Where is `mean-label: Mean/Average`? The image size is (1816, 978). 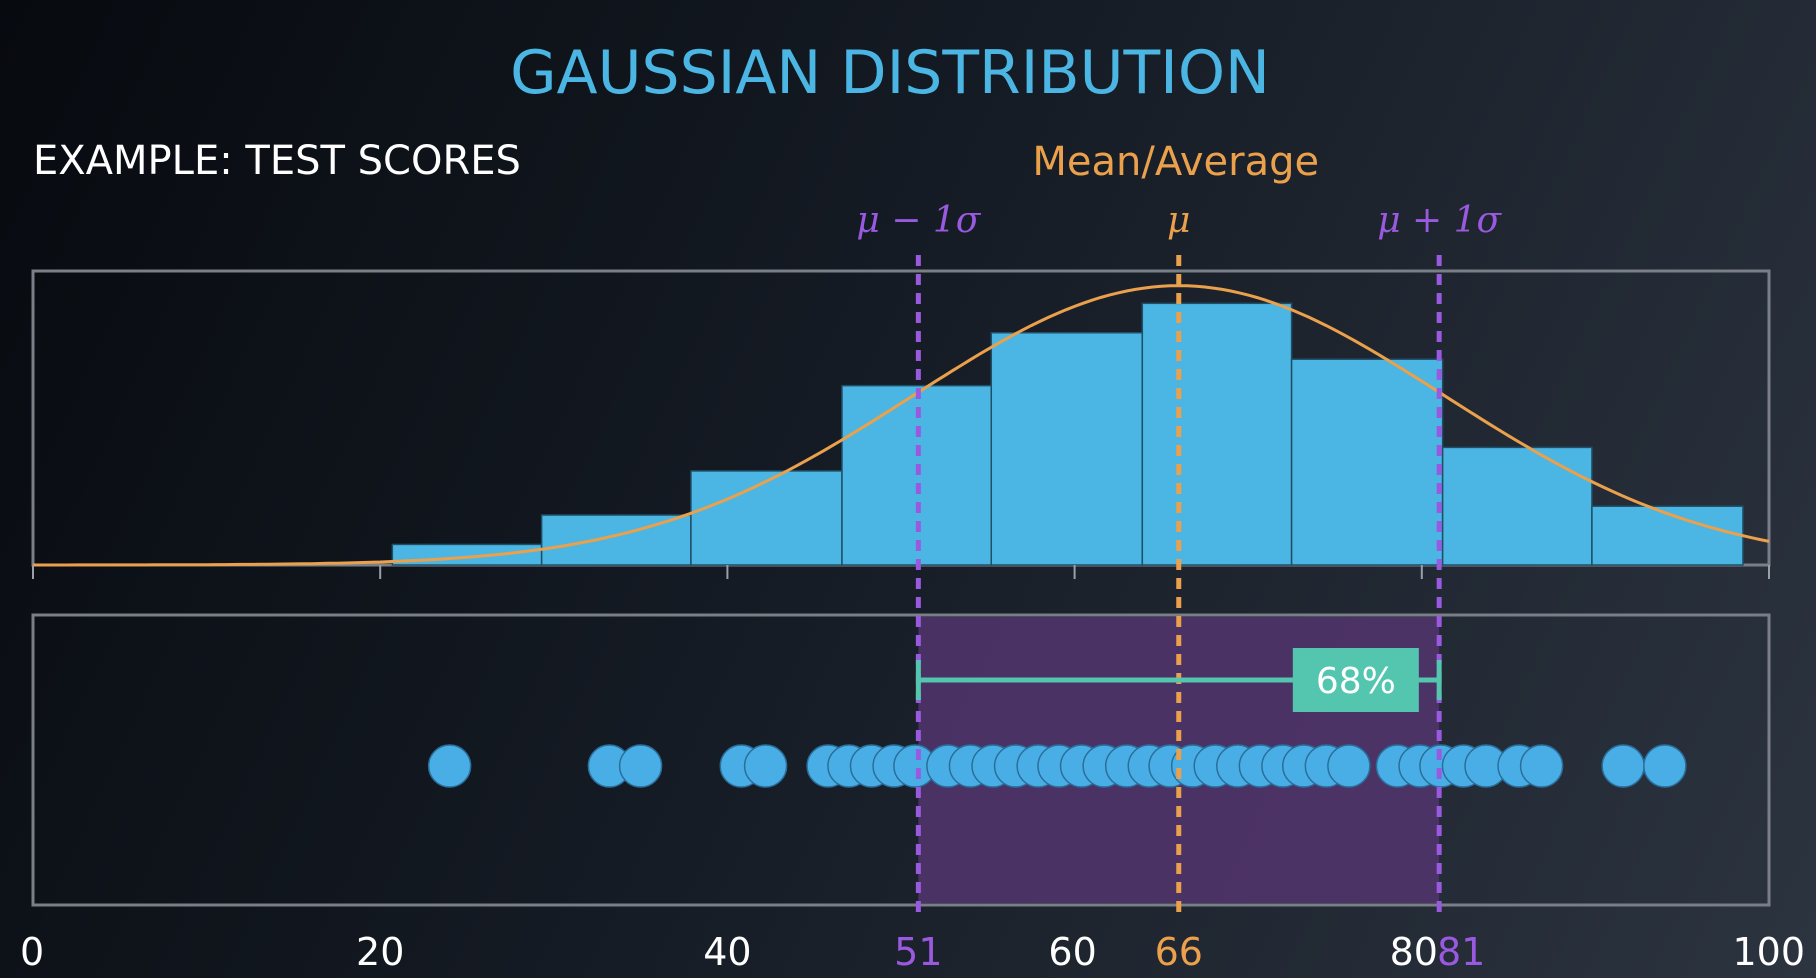 mean-label: Mean/Average is located at coordinates (1175, 162).